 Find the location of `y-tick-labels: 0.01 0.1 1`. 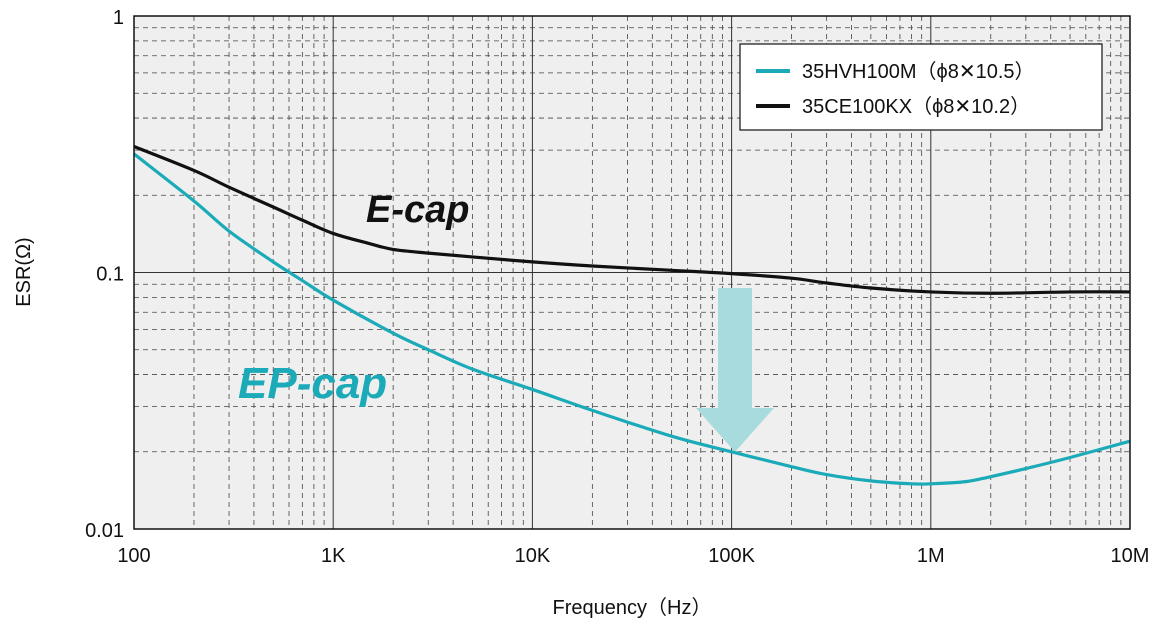

y-tick-labels: 0.01 0.1 1 is located at coordinates (104, 274).